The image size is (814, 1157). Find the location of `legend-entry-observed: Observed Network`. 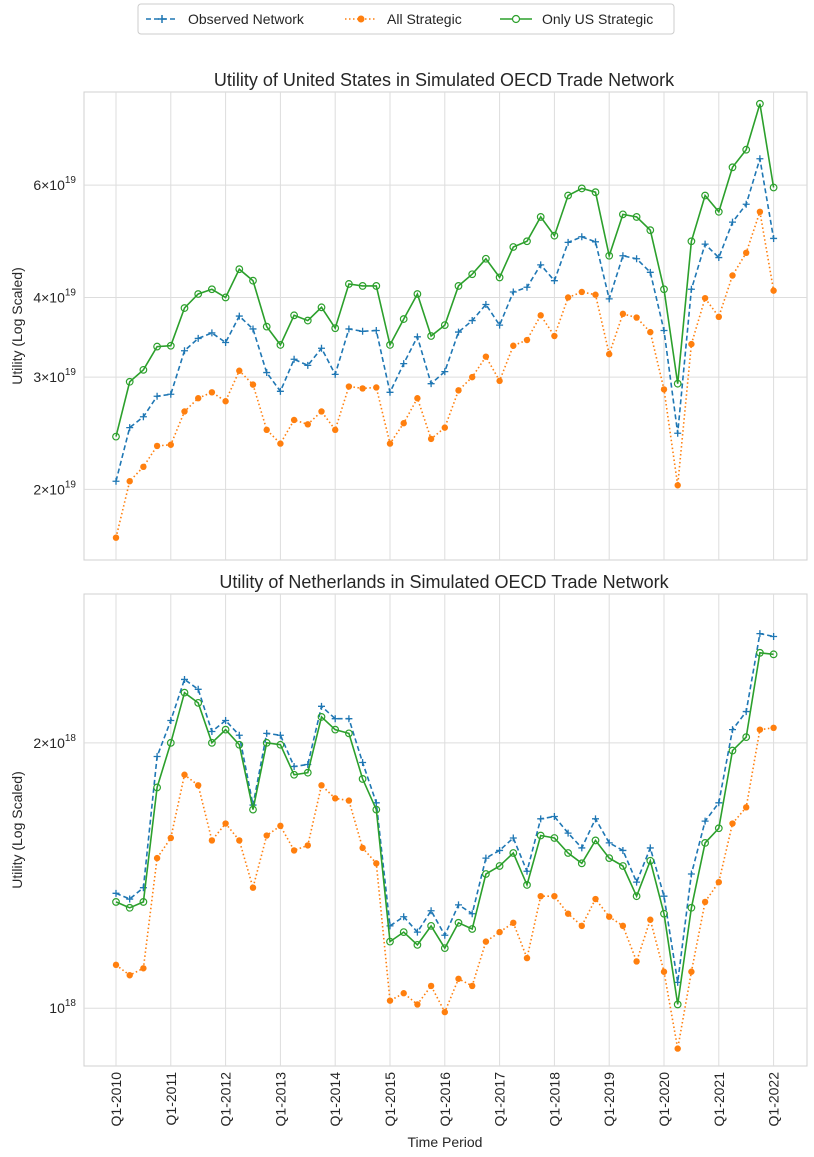

legend-entry-observed: Observed Network is located at coordinates (225, 19).